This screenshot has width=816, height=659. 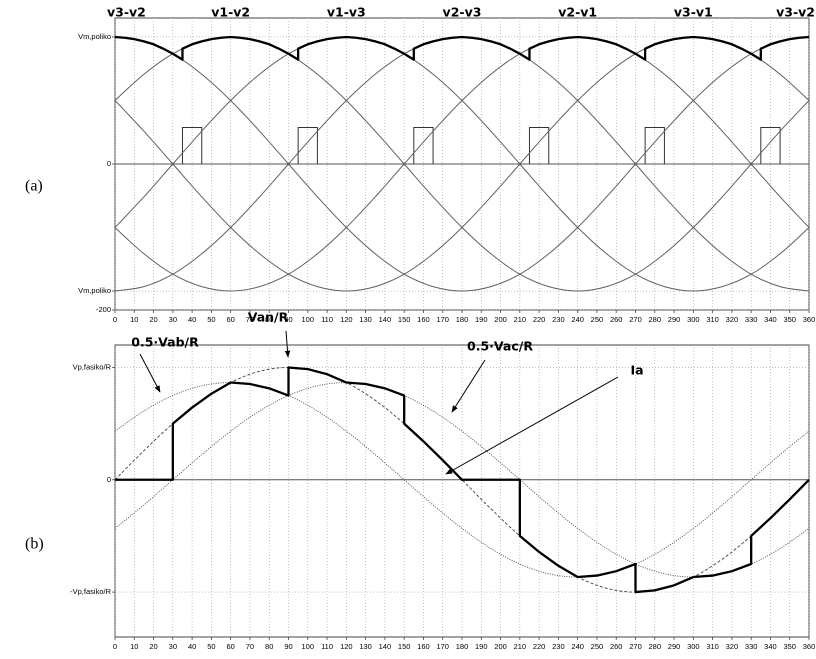 I want to click on annotation: 0.5·Vab/R, so click(x=165, y=342).